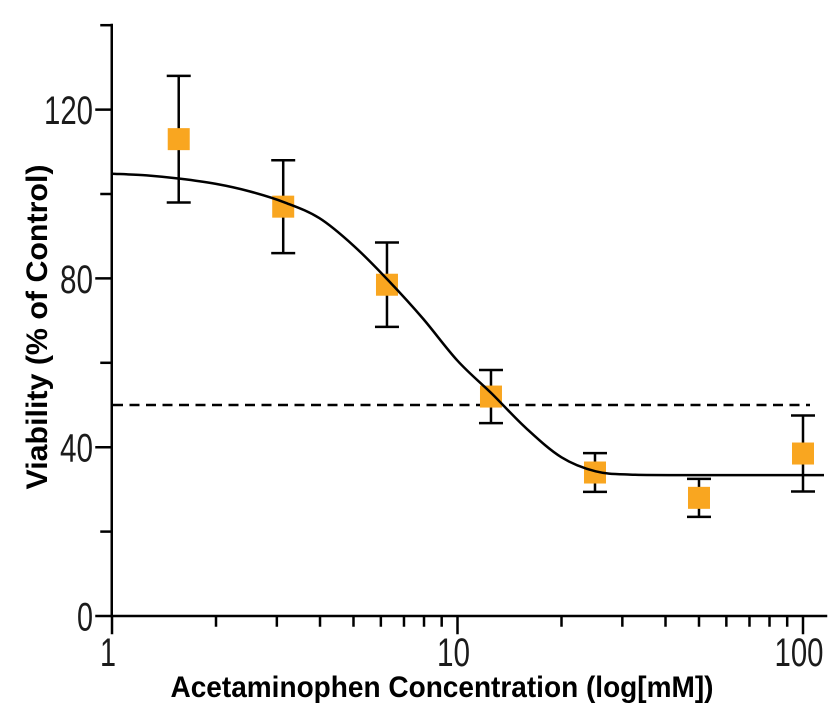  Describe the element at coordinates (442, 687) in the screenshot. I see `x-axis-title: Acetaminophen Concentration (log[mM])` at that location.